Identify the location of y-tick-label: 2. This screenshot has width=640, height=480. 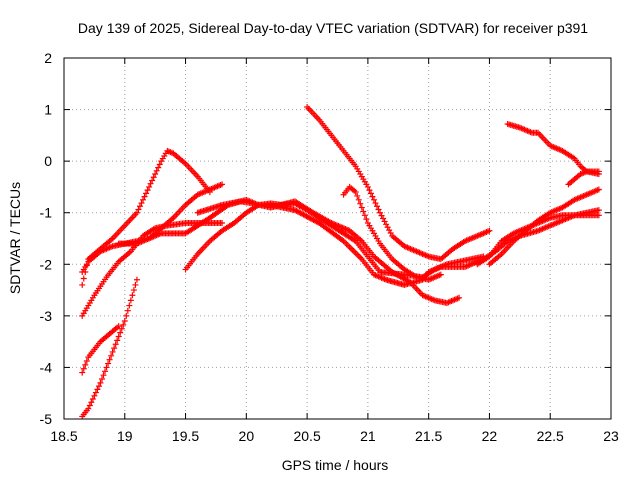
(48, 58).